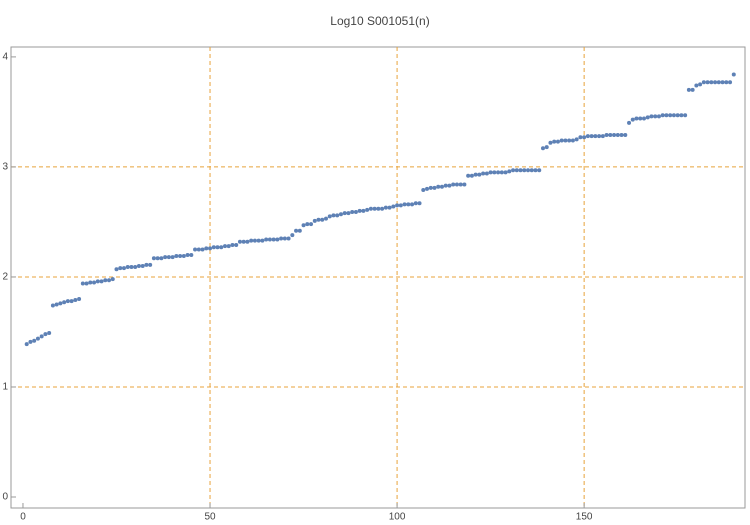 This screenshot has width=750, height=525. What do you see at coordinates (210, 517) in the screenshot?
I see `x-tick-label: 50` at bounding box center [210, 517].